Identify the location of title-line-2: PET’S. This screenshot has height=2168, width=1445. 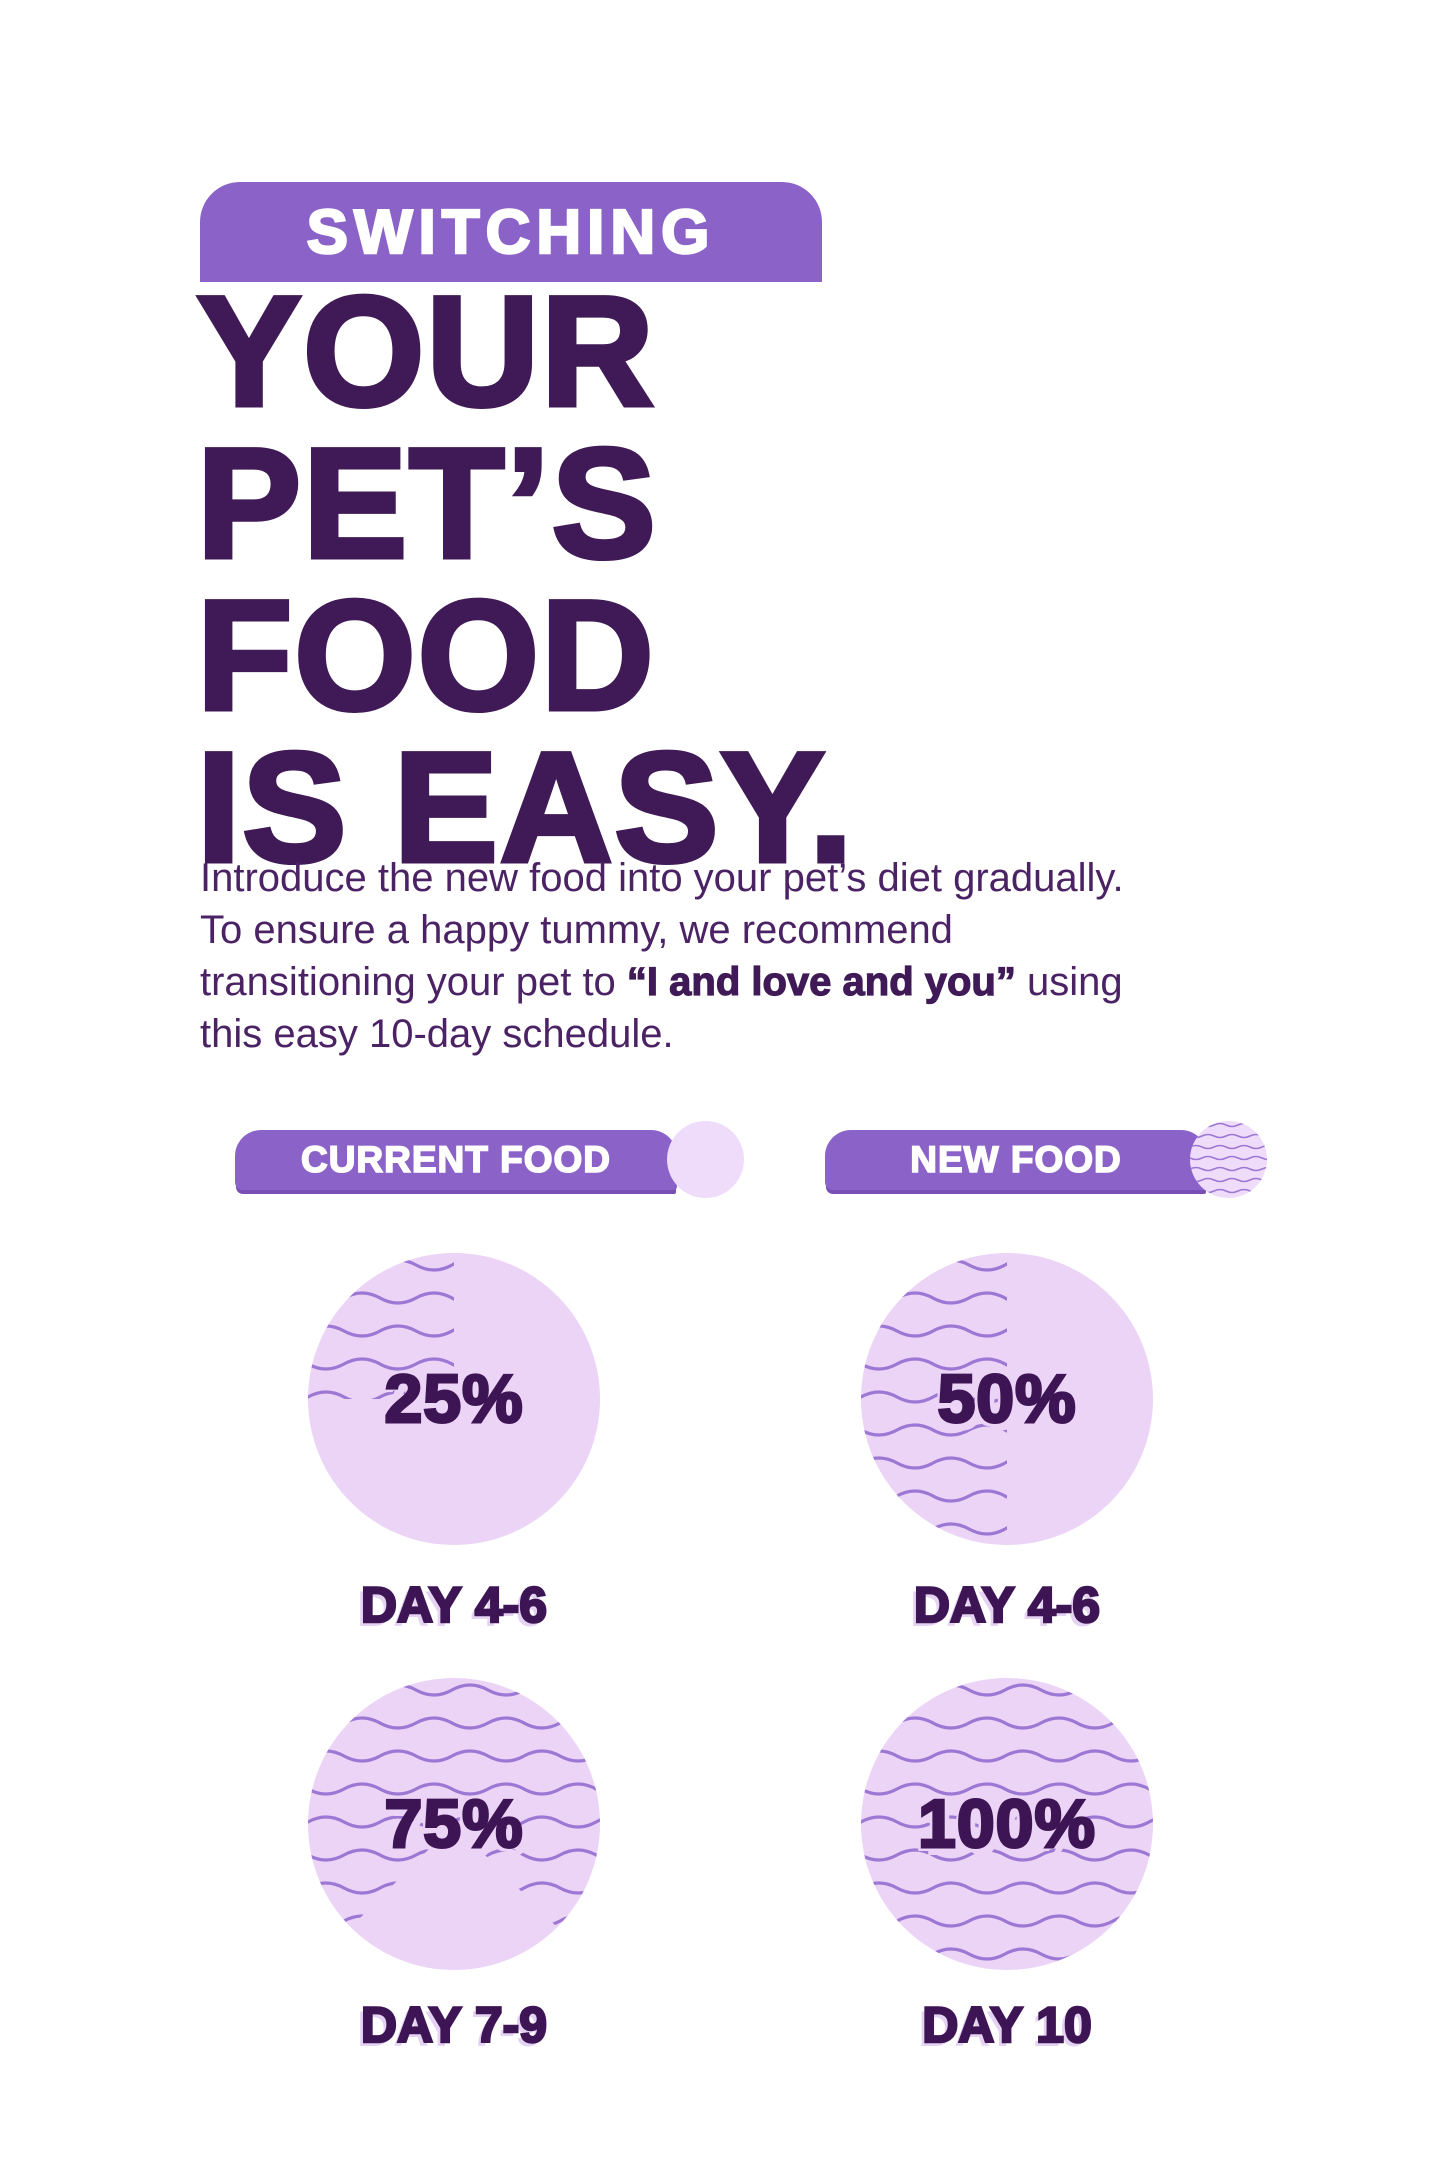
(427, 504).